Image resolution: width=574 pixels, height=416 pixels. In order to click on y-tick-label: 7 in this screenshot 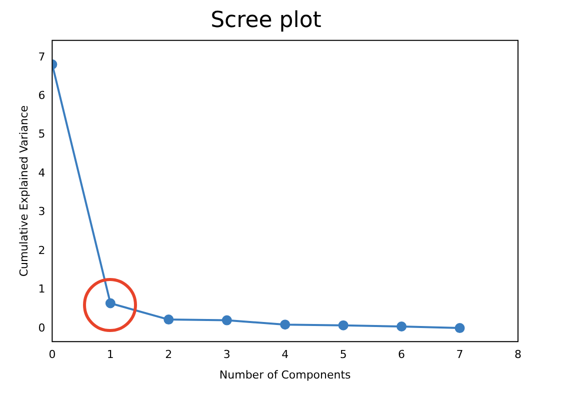, I will do `click(42, 57)`.